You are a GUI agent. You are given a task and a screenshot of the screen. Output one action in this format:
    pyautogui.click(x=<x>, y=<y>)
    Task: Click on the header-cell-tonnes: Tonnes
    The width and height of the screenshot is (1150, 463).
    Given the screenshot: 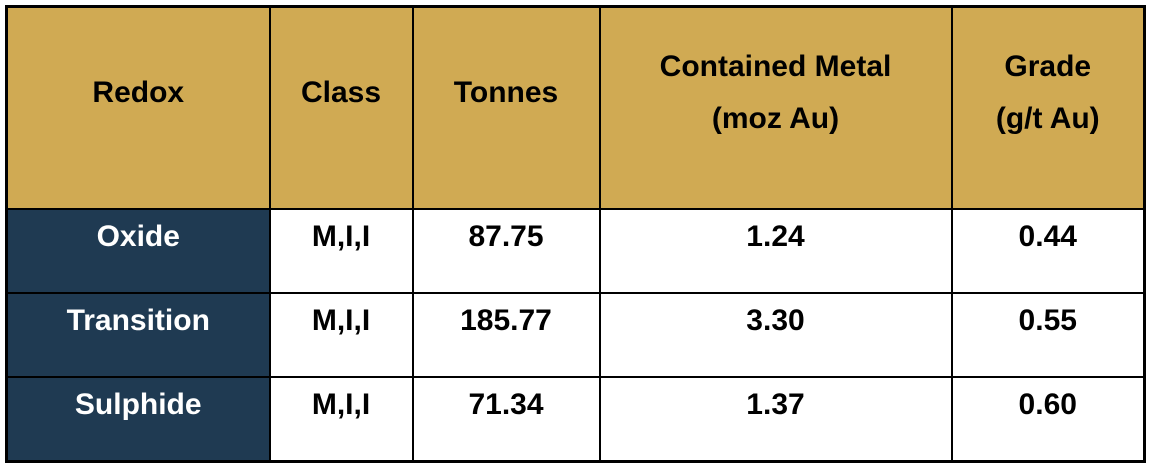 What is the action you would take?
    pyautogui.click(x=506, y=107)
    